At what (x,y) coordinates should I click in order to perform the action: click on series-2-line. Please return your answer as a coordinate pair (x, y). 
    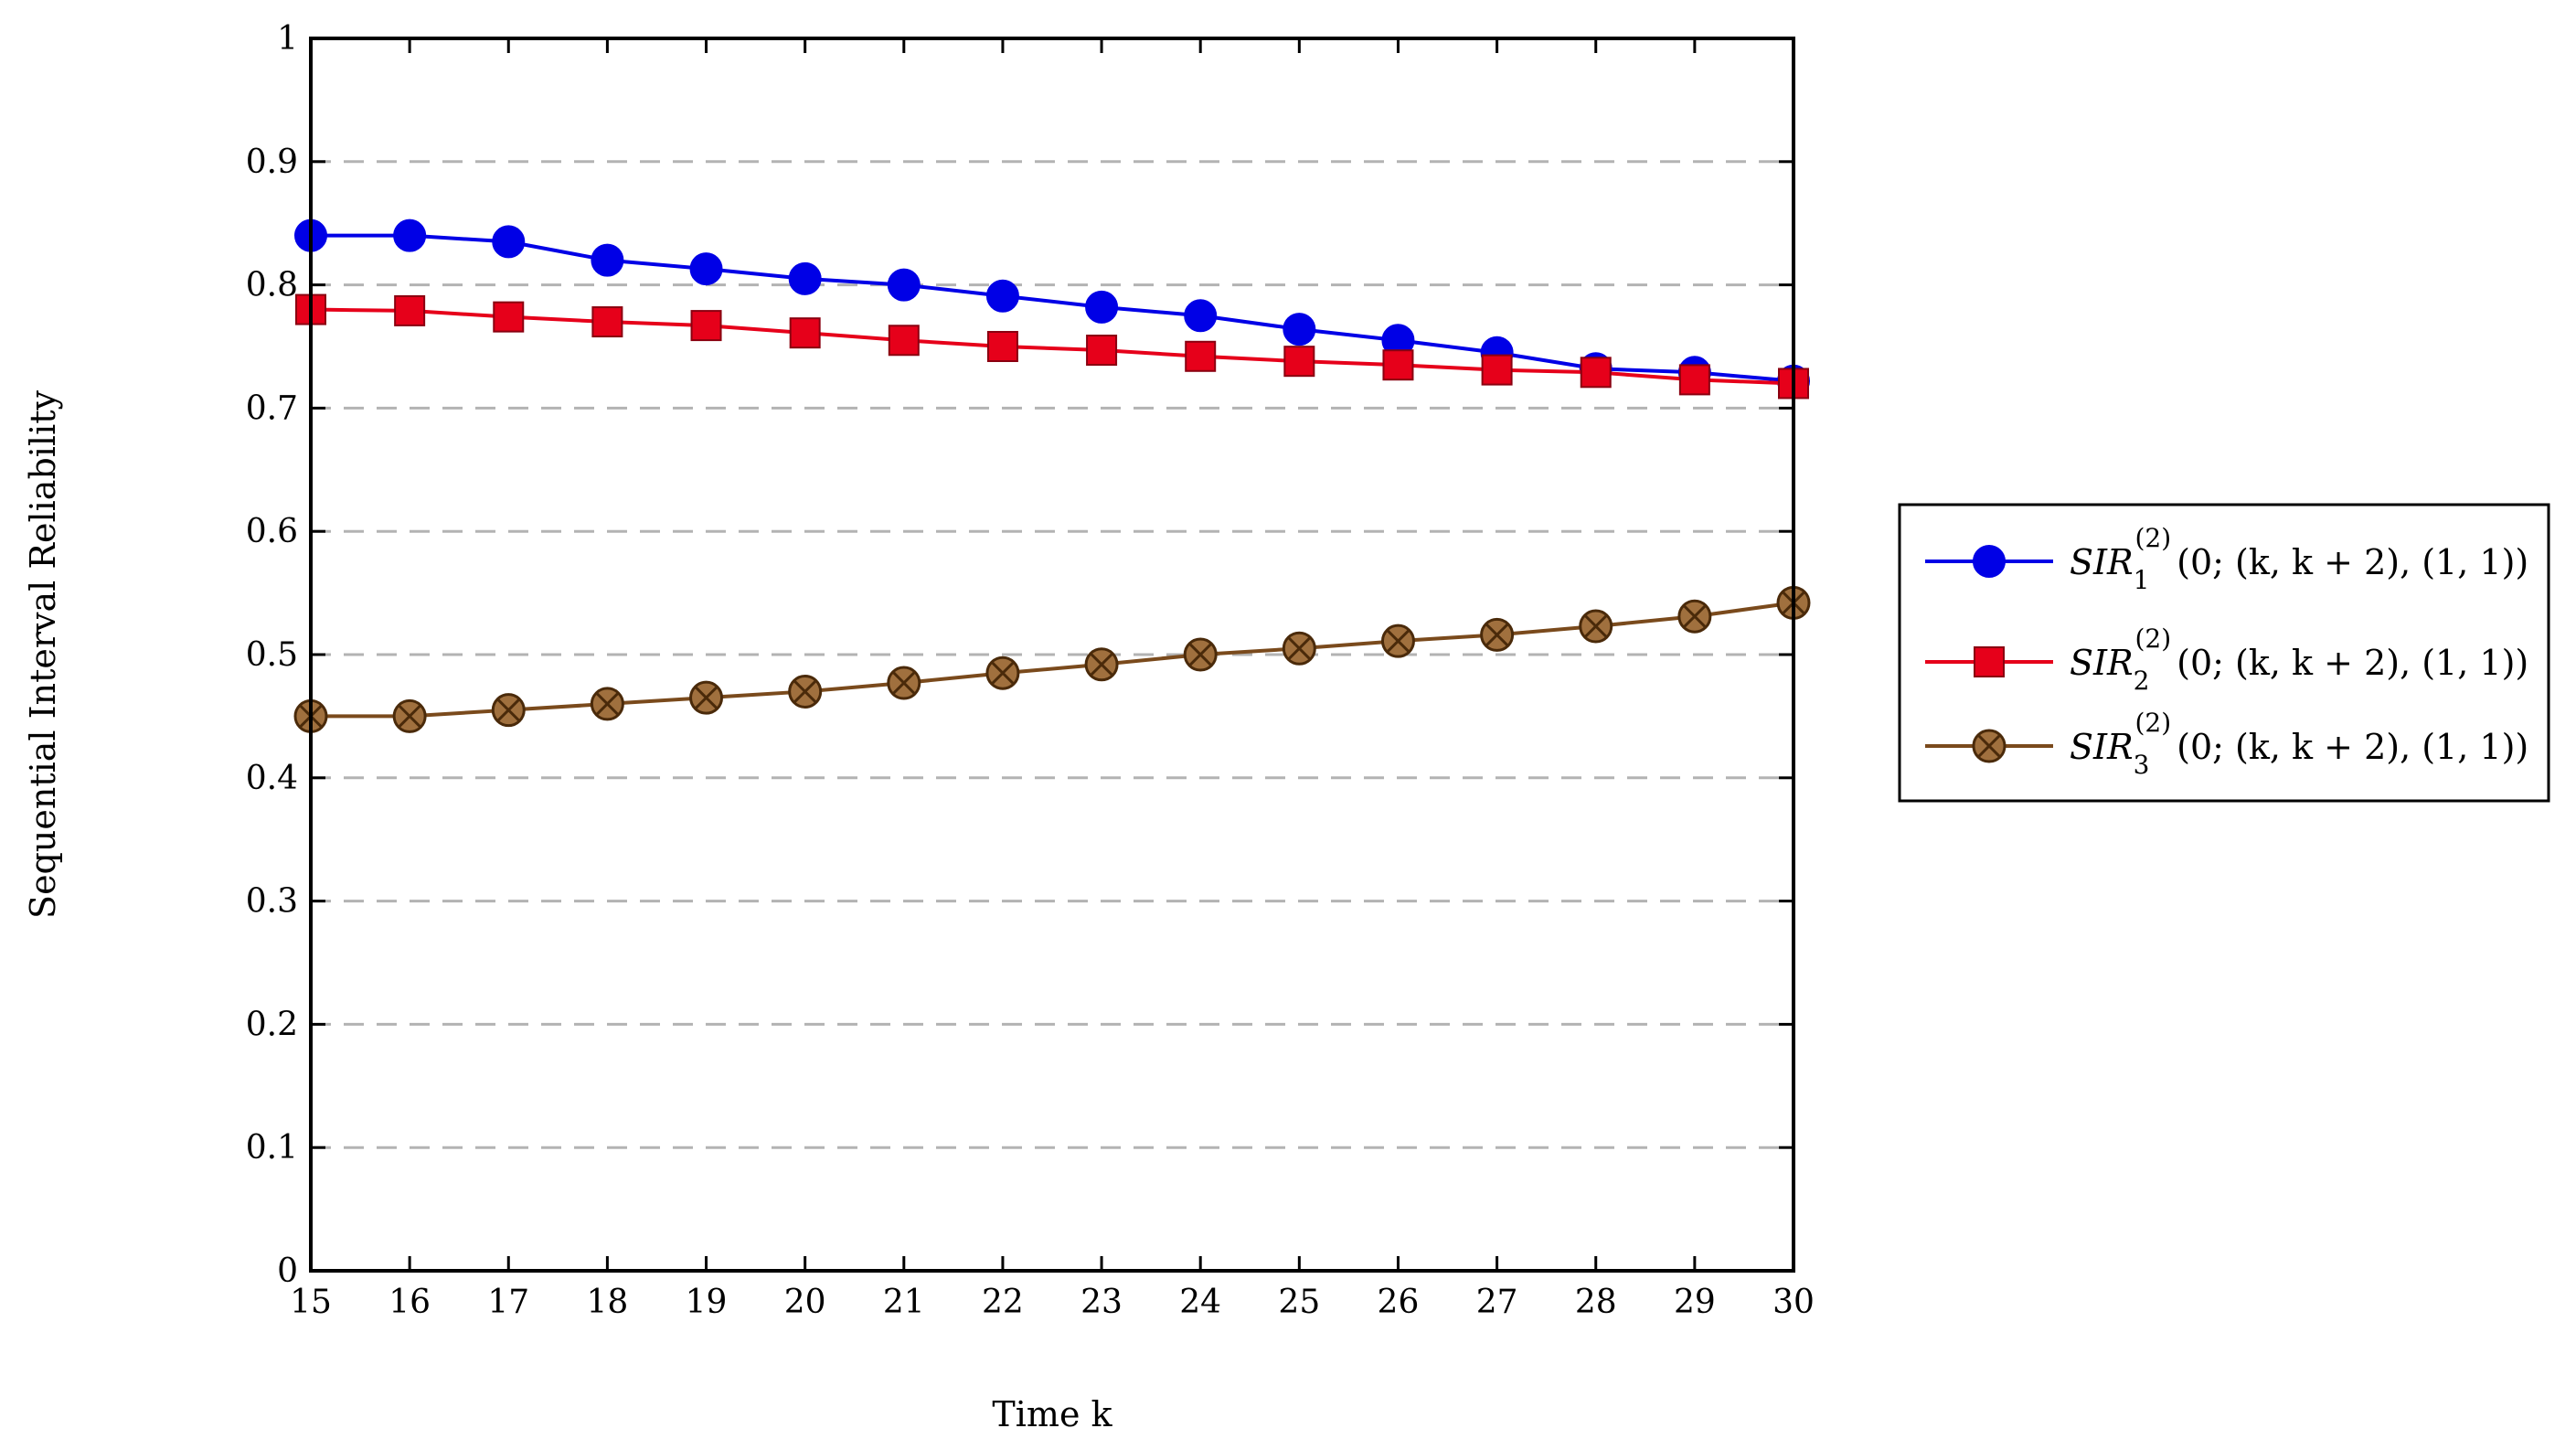
    Looking at the image, I should click on (1052, 347).